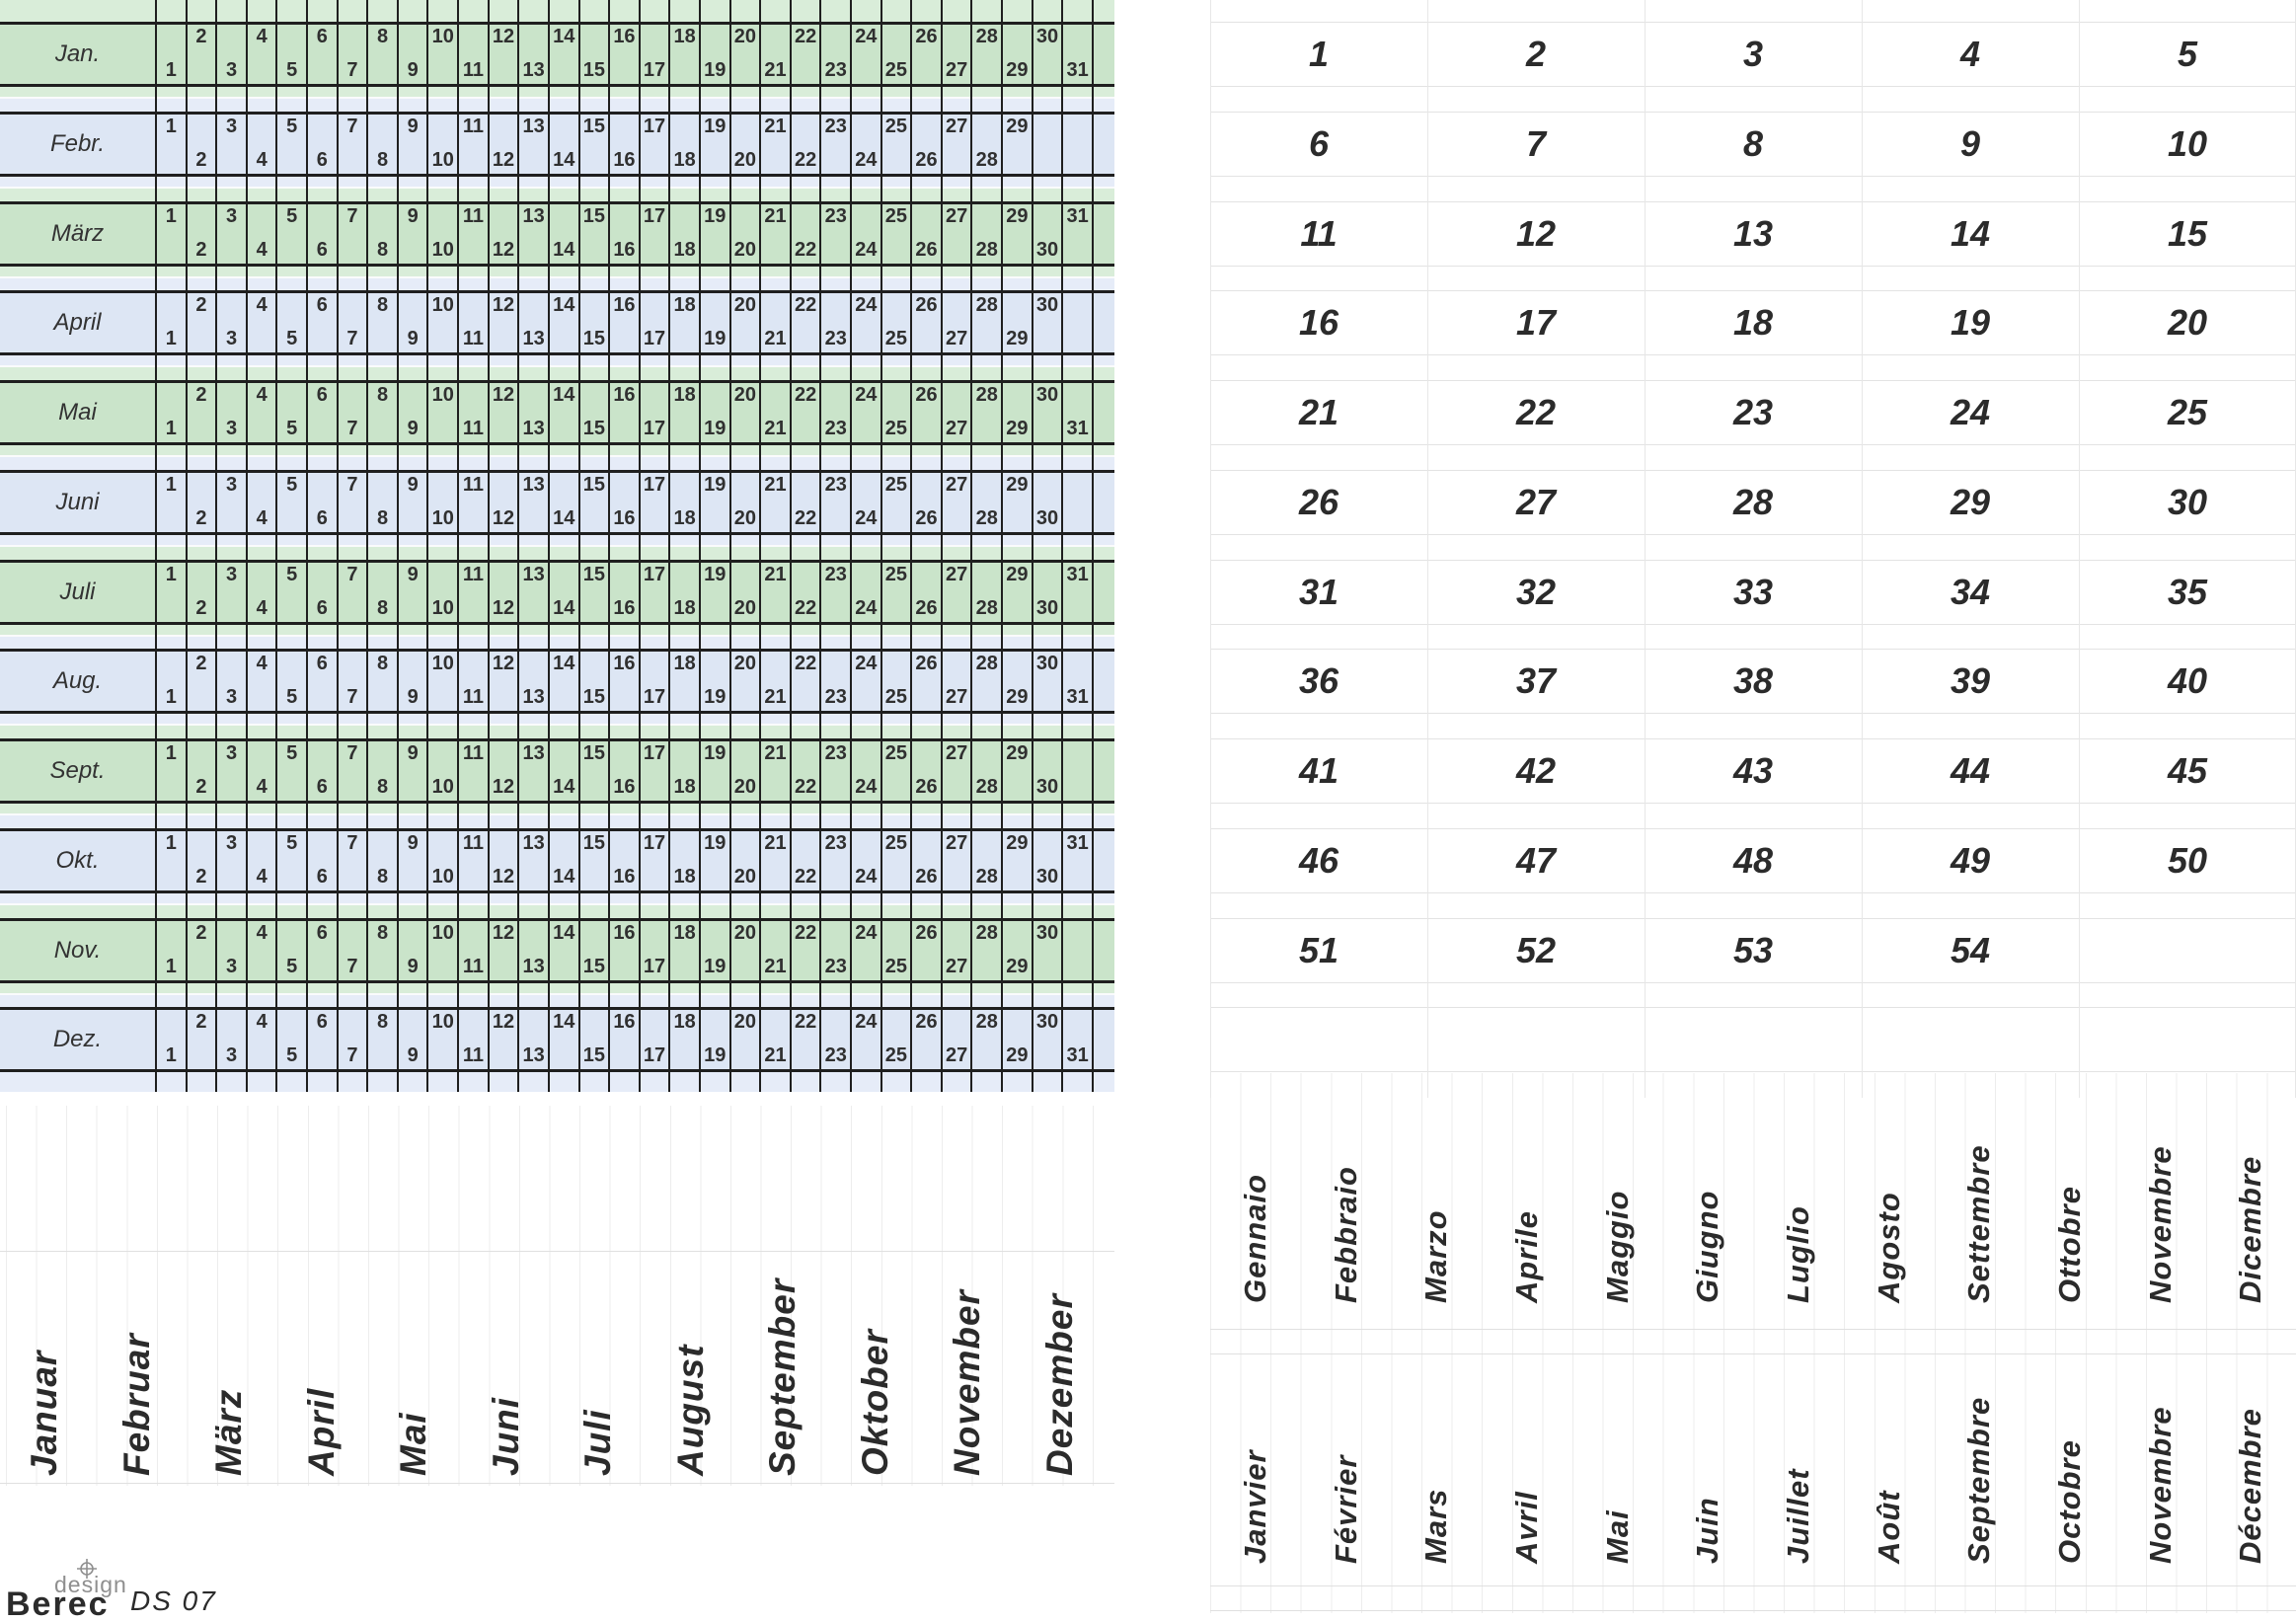  I want to click on day-number: 20, so click(744, 249).